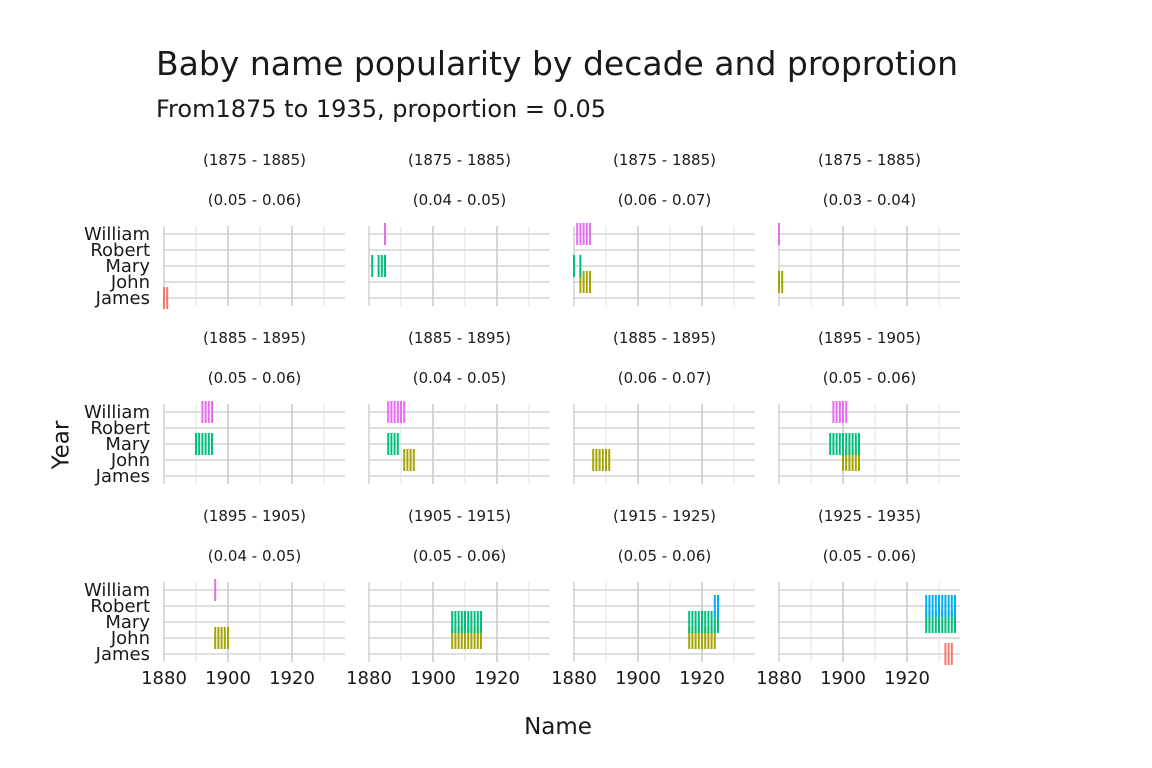  What do you see at coordinates (459, 228) in the screenshot?
I see `facet-panel: (1875 - 1885) (0.04 - 0.05)` at bounding box center [459, 228].